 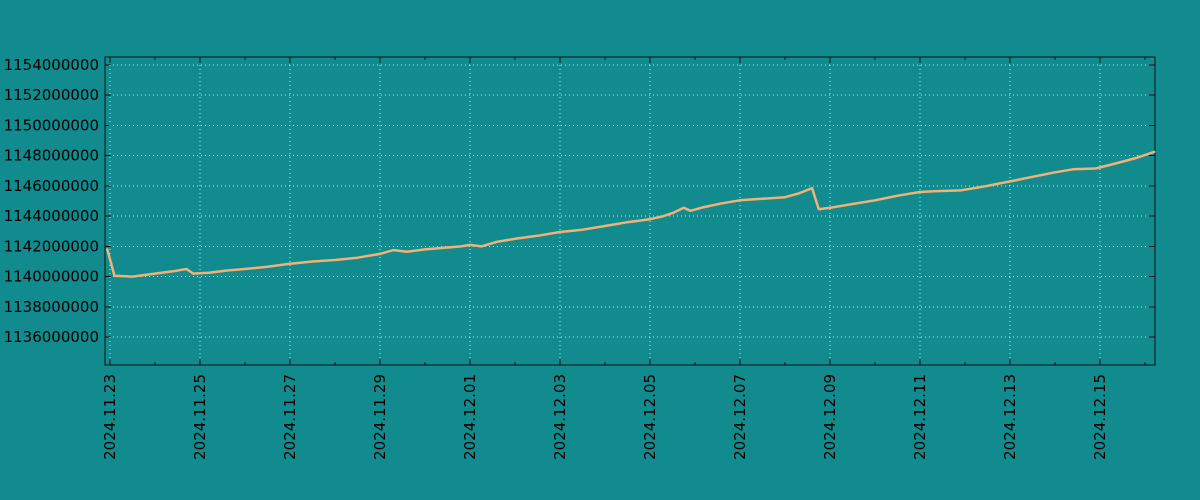 I want to click on y-tick-label: 1150000000, so click(x=51, y=125).